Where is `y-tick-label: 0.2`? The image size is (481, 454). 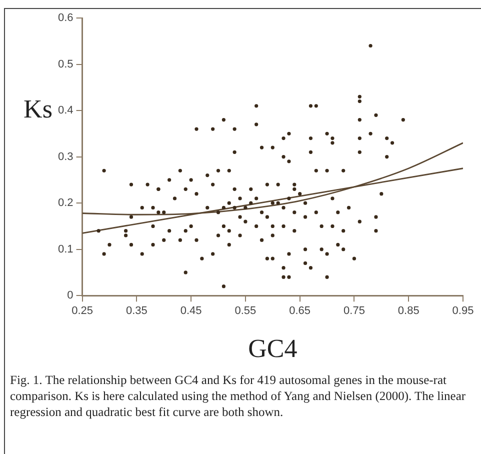 y-tick-label: 0.2 is located at coordinates (66, 203).